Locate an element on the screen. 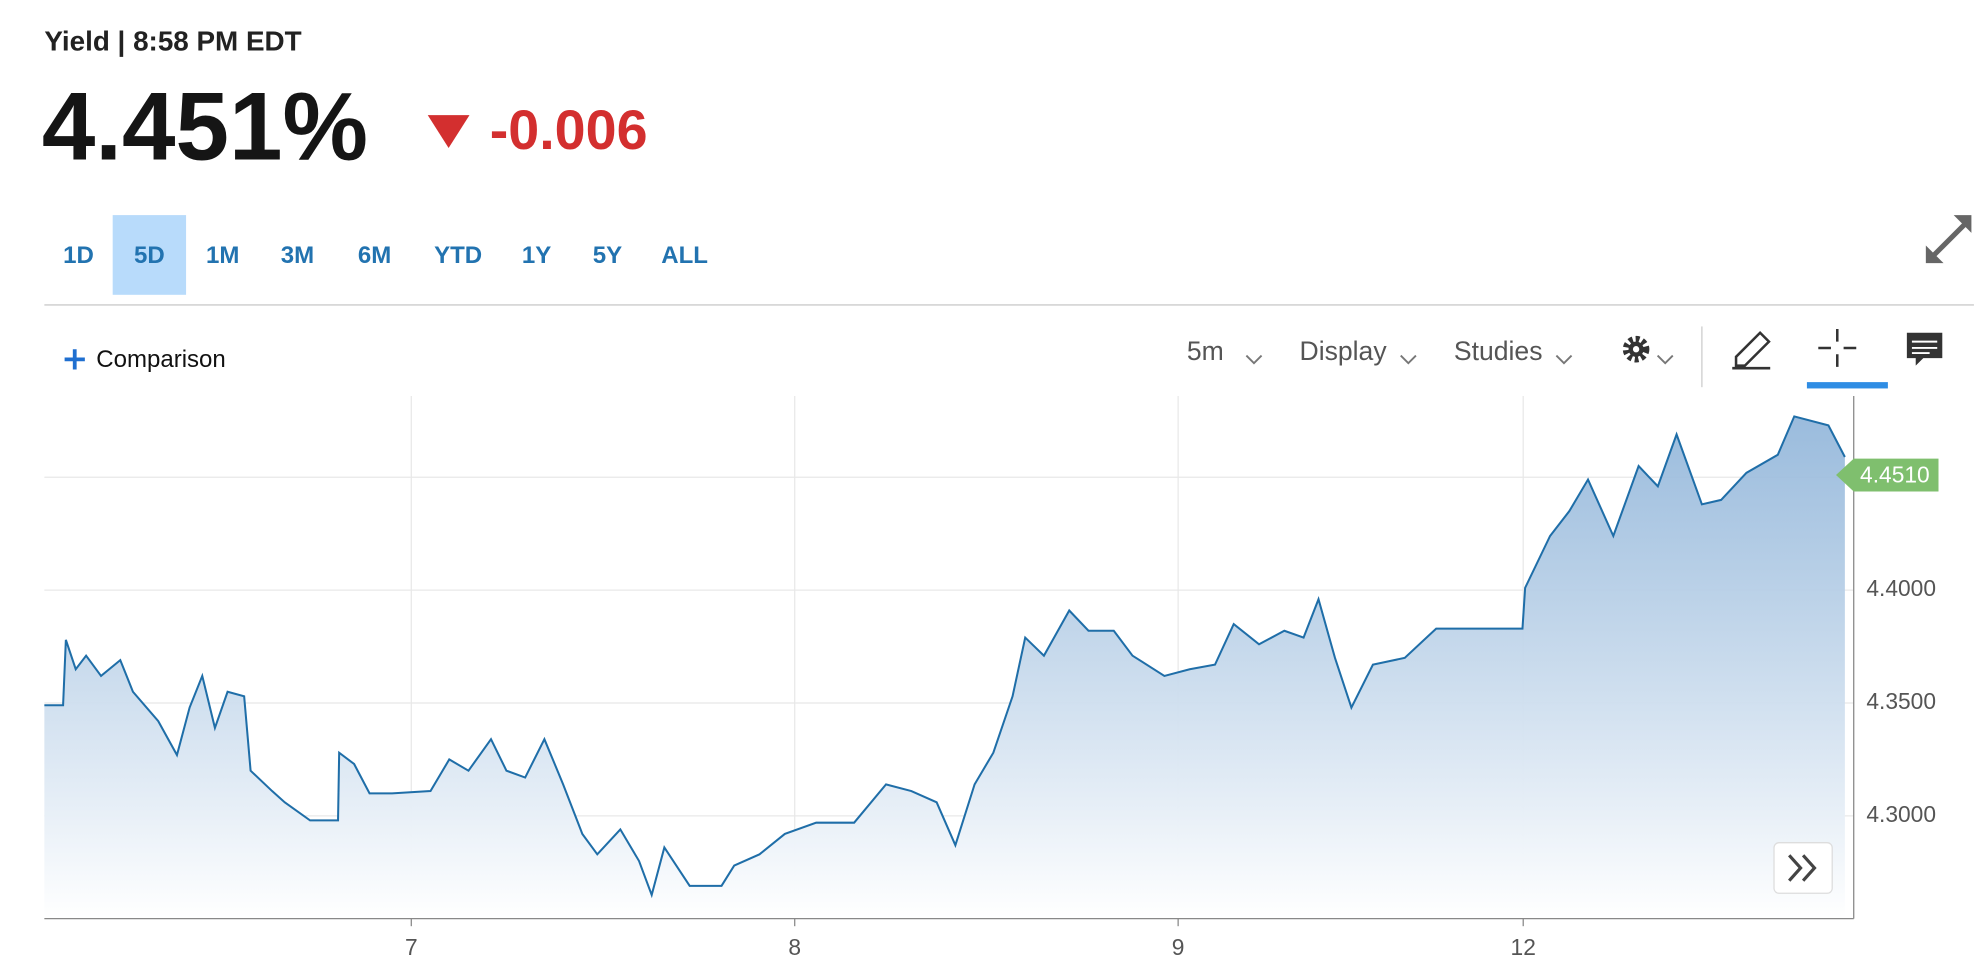 The height and width of the screenshot is (962, 1974). display-menu: Display is located at coordinates (1358, 351).